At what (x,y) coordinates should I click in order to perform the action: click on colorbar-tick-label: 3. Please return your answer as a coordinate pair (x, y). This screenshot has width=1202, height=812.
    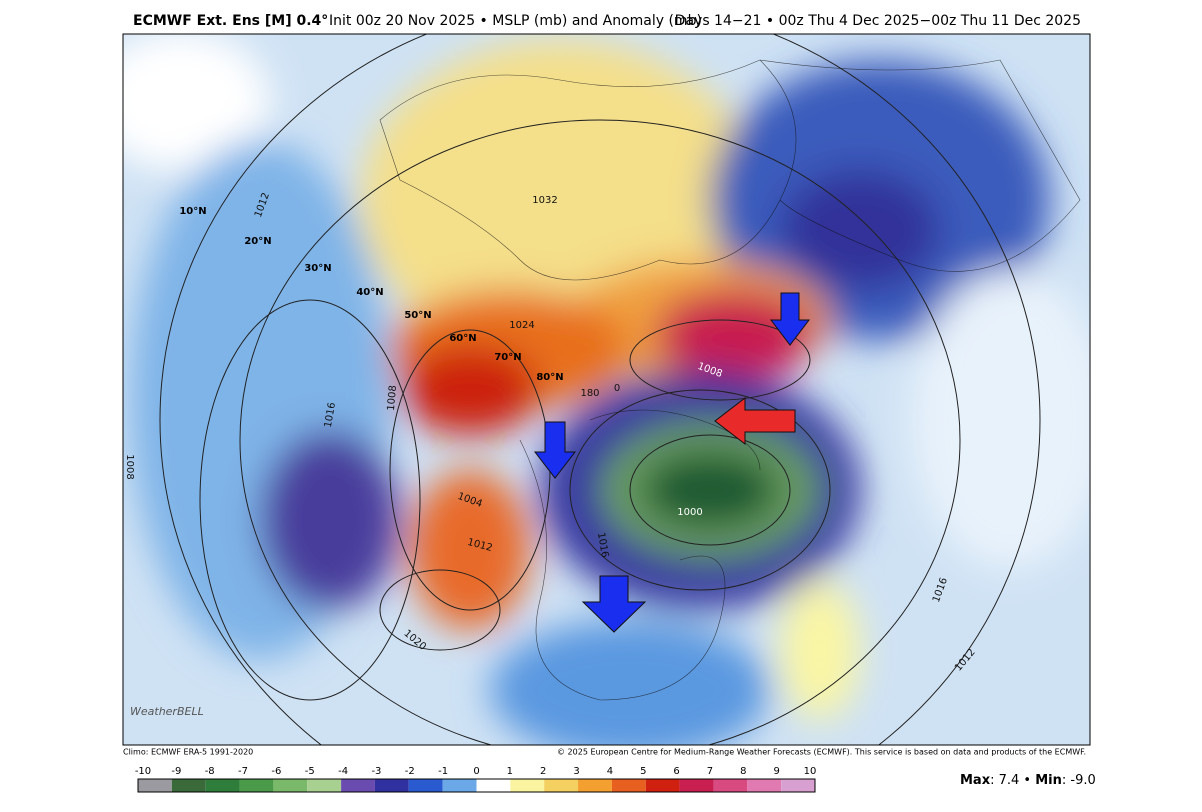
    Looking at the image, I should click on (576, 771).